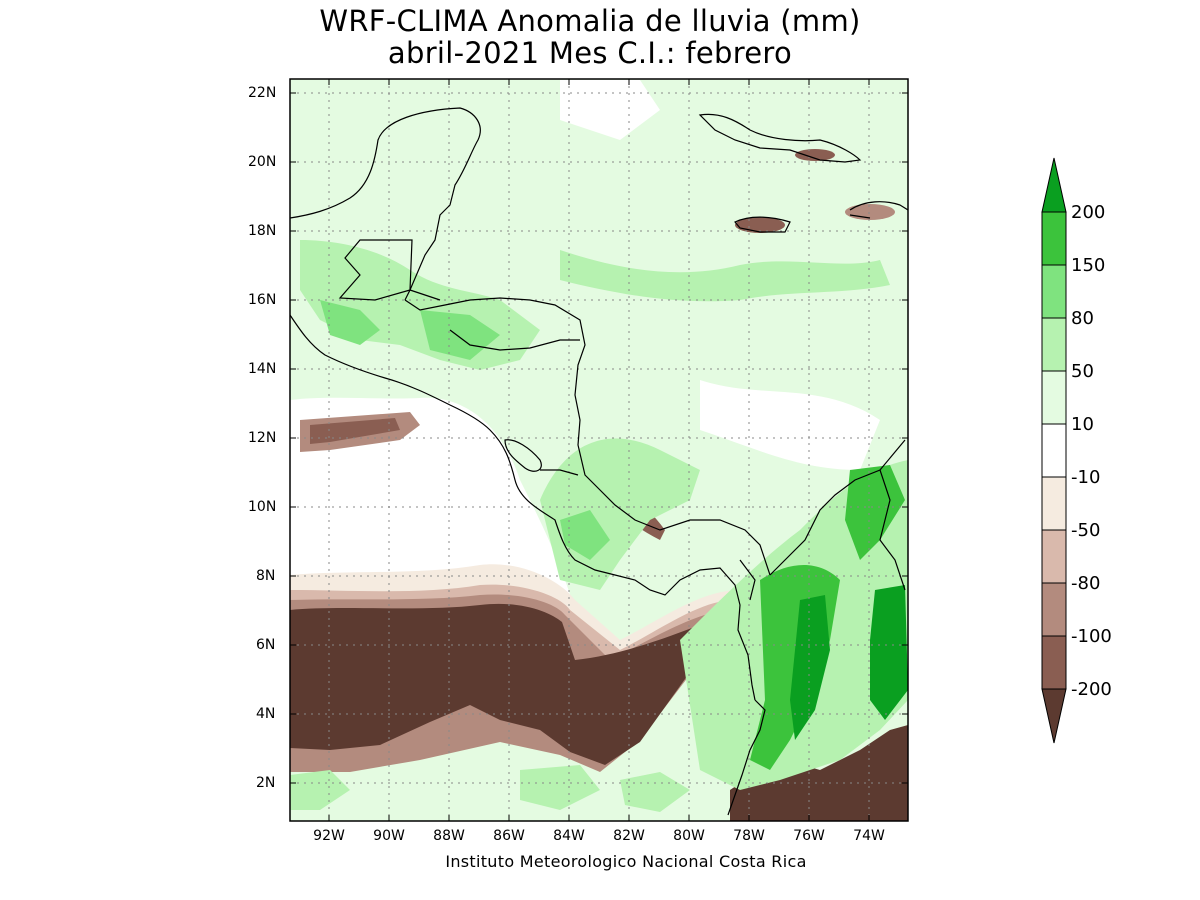 Image resolution: width=1200 pixels, height=900 pixels. What do you see at coordinates (385, 204) in the screenshot?
I see `coastline-mexico-yucatan` at bounding box center [385, 204].